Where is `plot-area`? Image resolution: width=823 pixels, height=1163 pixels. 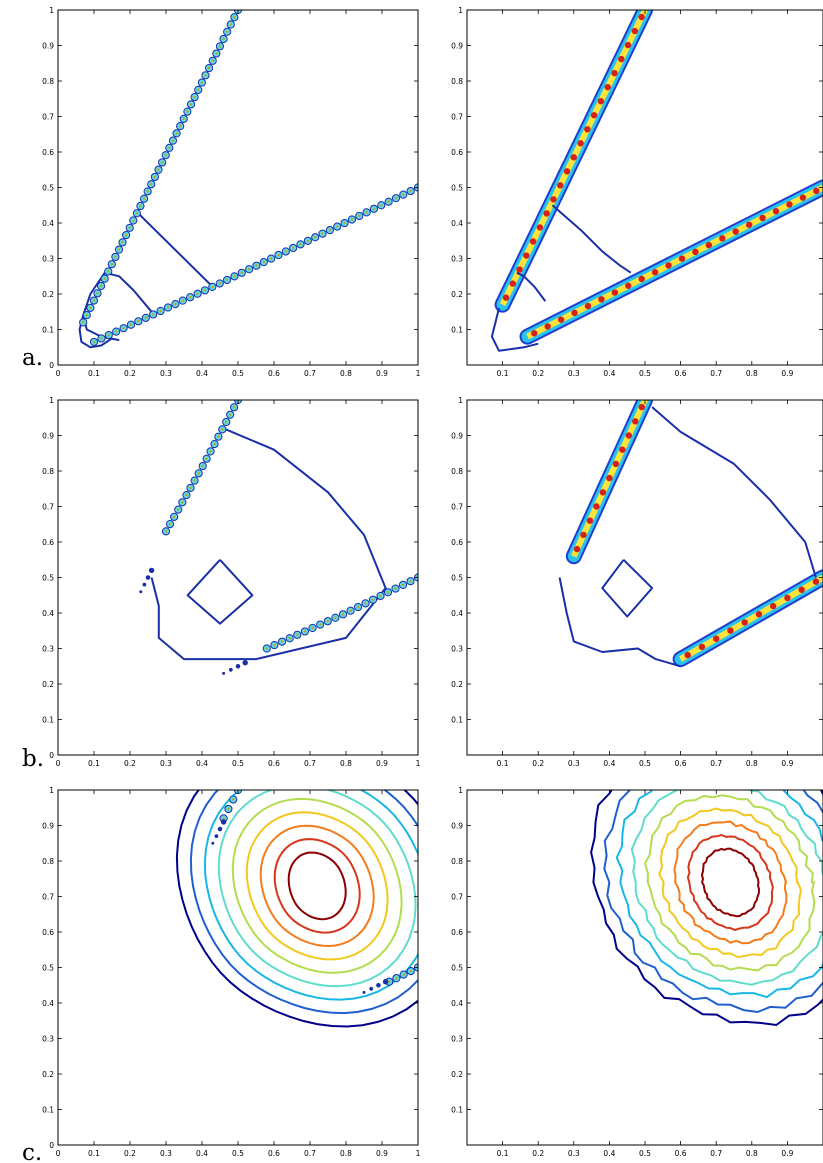
plot-area is located at coordinates (706, 908).